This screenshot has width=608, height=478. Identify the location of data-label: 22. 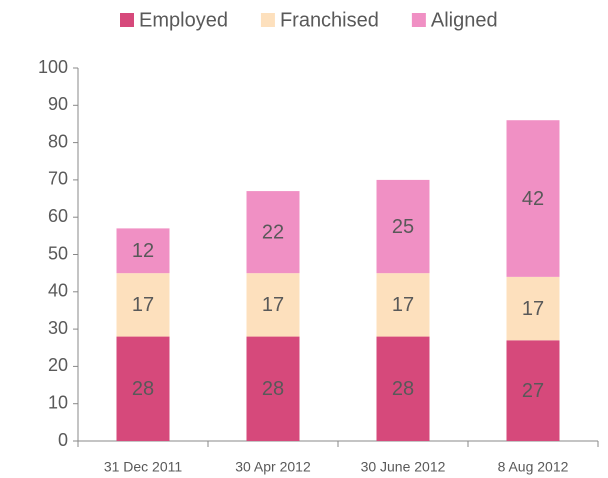
(273, 232).